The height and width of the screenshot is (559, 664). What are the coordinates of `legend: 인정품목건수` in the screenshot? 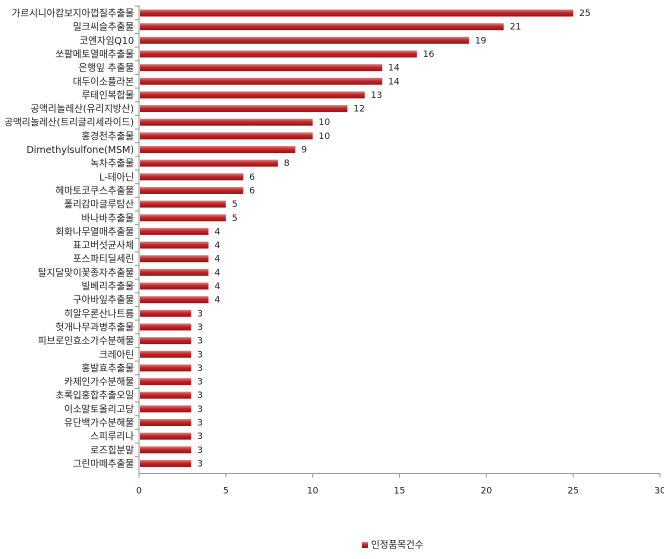 It's located at (393, 545).